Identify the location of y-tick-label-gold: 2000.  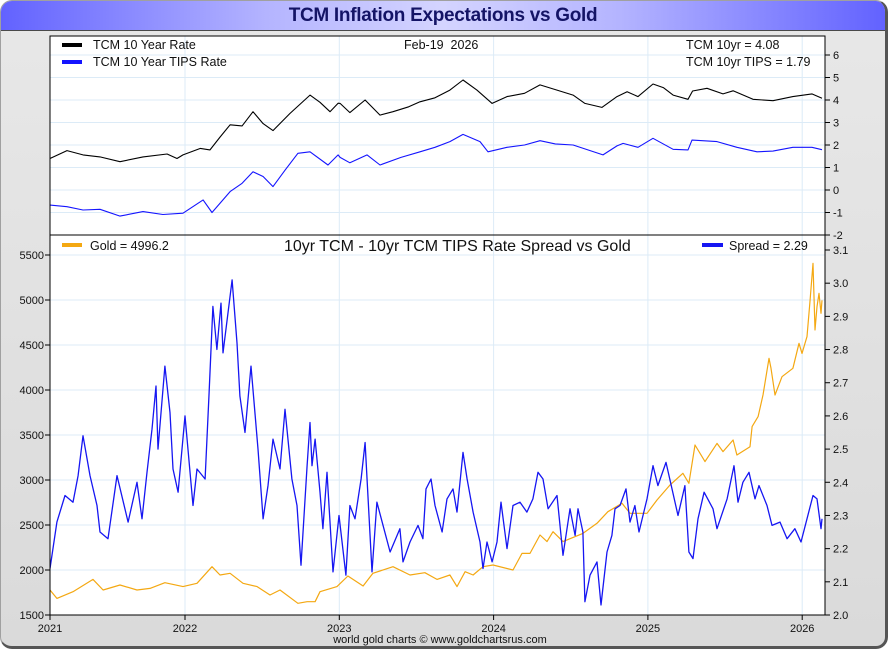
(32, 571).